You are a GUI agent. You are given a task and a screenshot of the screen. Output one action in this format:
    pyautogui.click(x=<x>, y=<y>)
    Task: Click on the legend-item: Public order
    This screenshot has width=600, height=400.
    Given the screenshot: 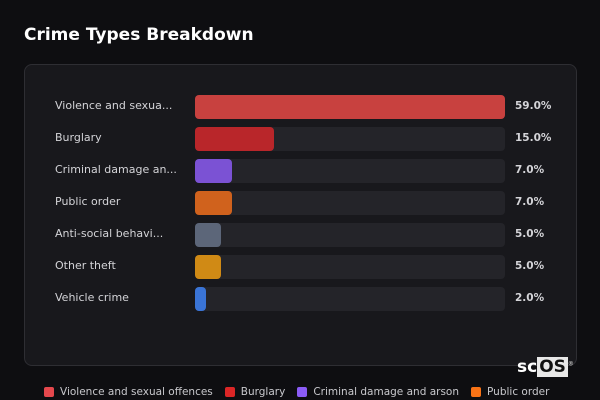 What is the action you would take?
    pyautogui.click(x=510, y=392)
    